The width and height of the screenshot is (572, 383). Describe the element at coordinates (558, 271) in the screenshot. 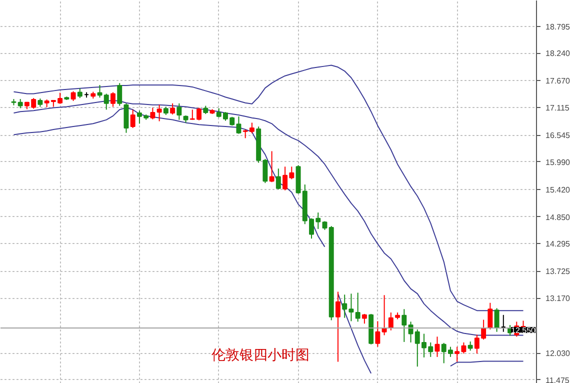

I see `y-tick-label: 13.725` at that location.